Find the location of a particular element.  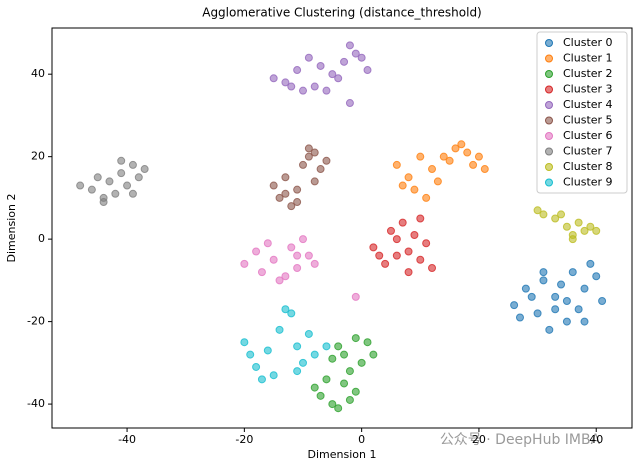

legend-label: Cluster 7 is located at coordinates (588, 151).